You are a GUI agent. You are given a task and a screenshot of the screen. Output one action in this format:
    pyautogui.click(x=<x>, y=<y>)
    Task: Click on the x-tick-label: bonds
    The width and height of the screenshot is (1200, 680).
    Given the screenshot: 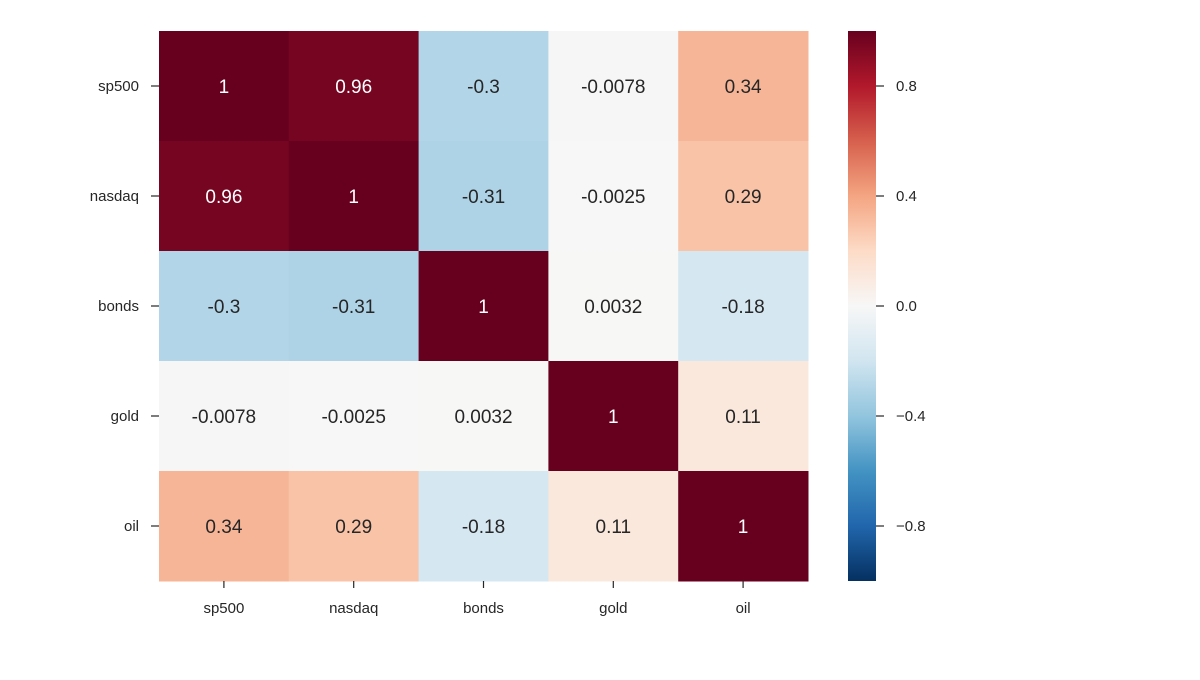 What is the action you would take?
    pyautogui.click(x=483, y=608)
    